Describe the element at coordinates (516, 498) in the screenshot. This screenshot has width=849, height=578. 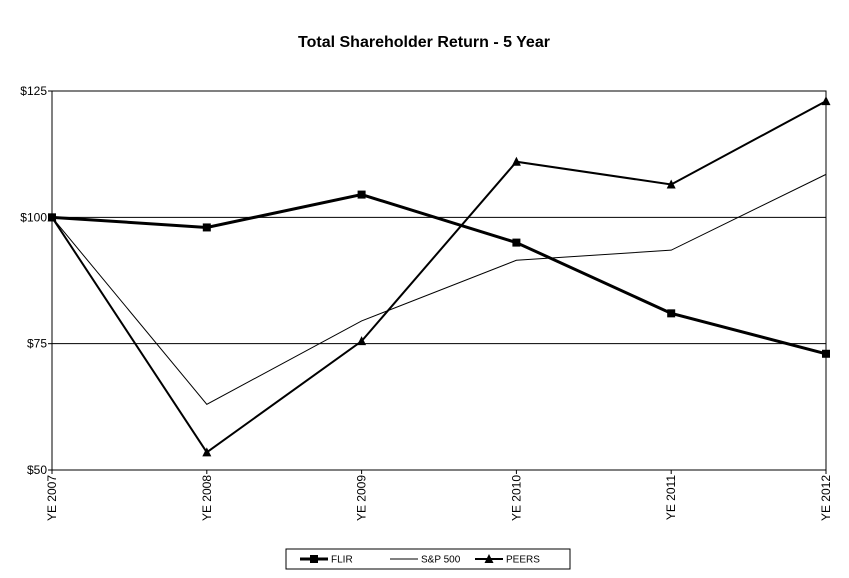
I see `x-tick-label: YE 2010` at that location.